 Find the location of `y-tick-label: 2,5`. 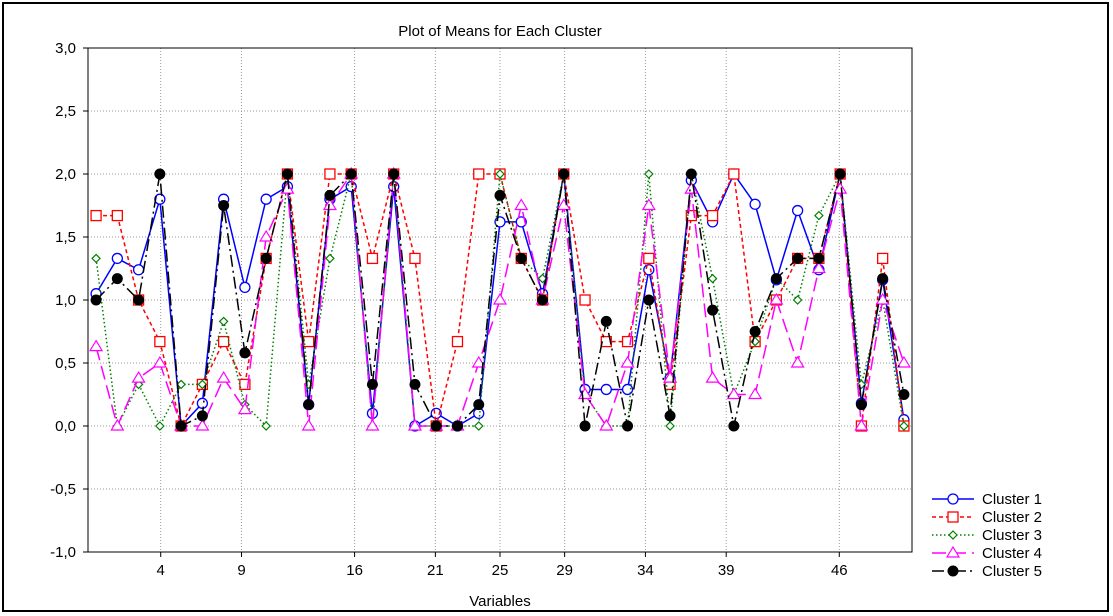

y-tick-label: 2,5 is located at coordinates (65, 111).